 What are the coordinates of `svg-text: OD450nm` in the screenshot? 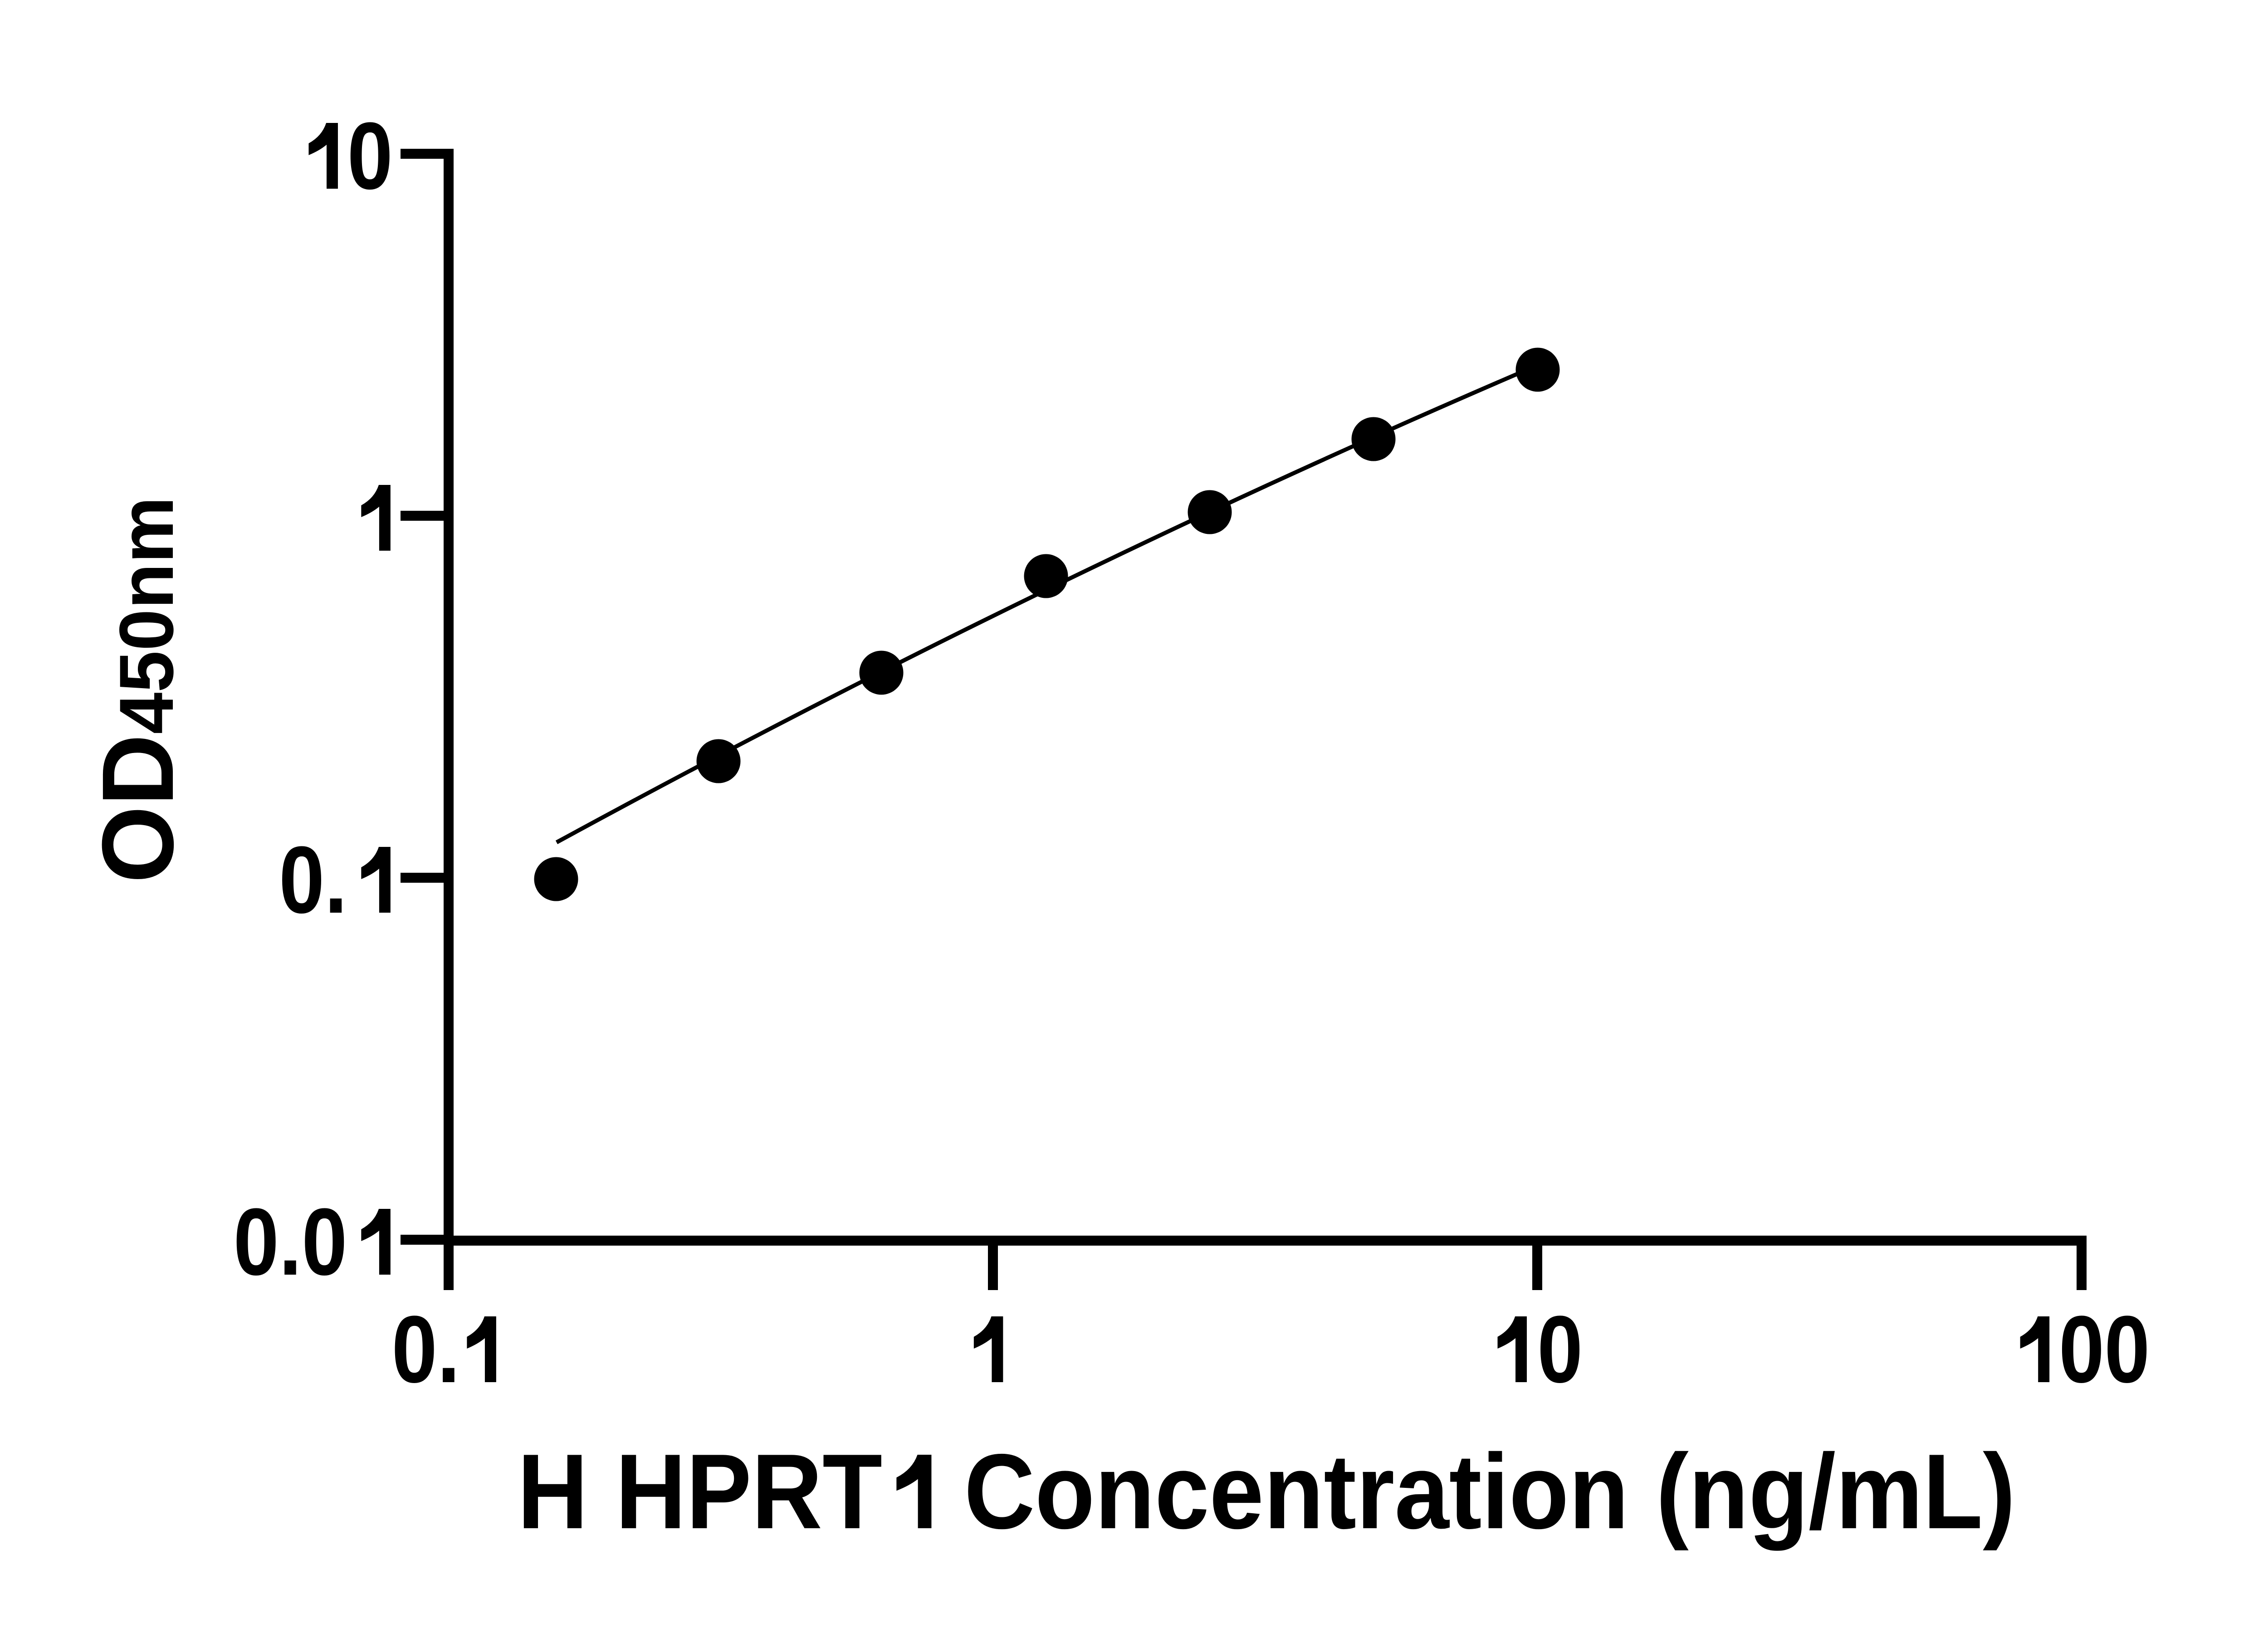 It's located at (138, 690).